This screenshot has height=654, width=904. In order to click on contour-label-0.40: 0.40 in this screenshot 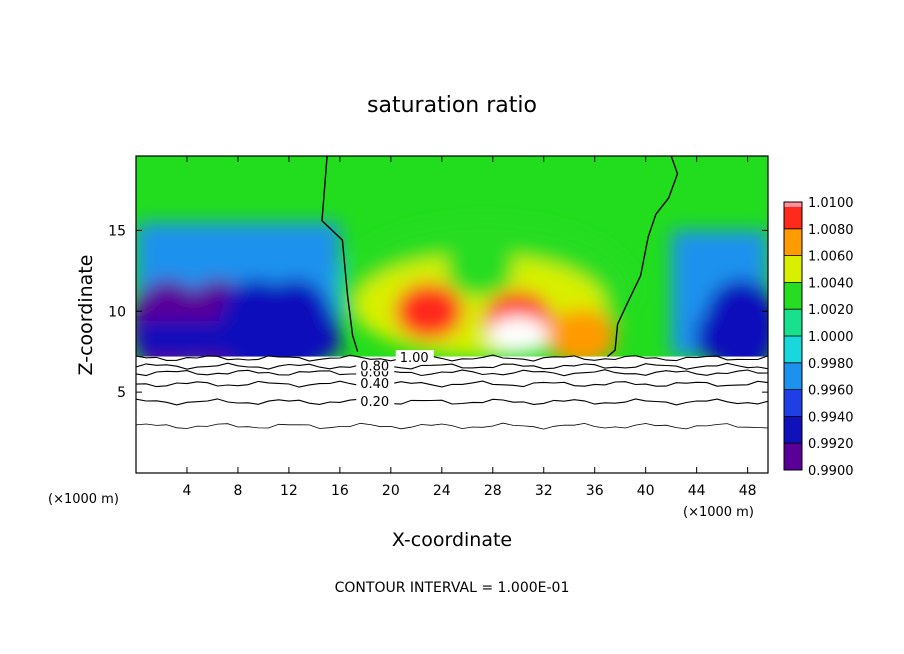, I will do `click(374, 384)`.